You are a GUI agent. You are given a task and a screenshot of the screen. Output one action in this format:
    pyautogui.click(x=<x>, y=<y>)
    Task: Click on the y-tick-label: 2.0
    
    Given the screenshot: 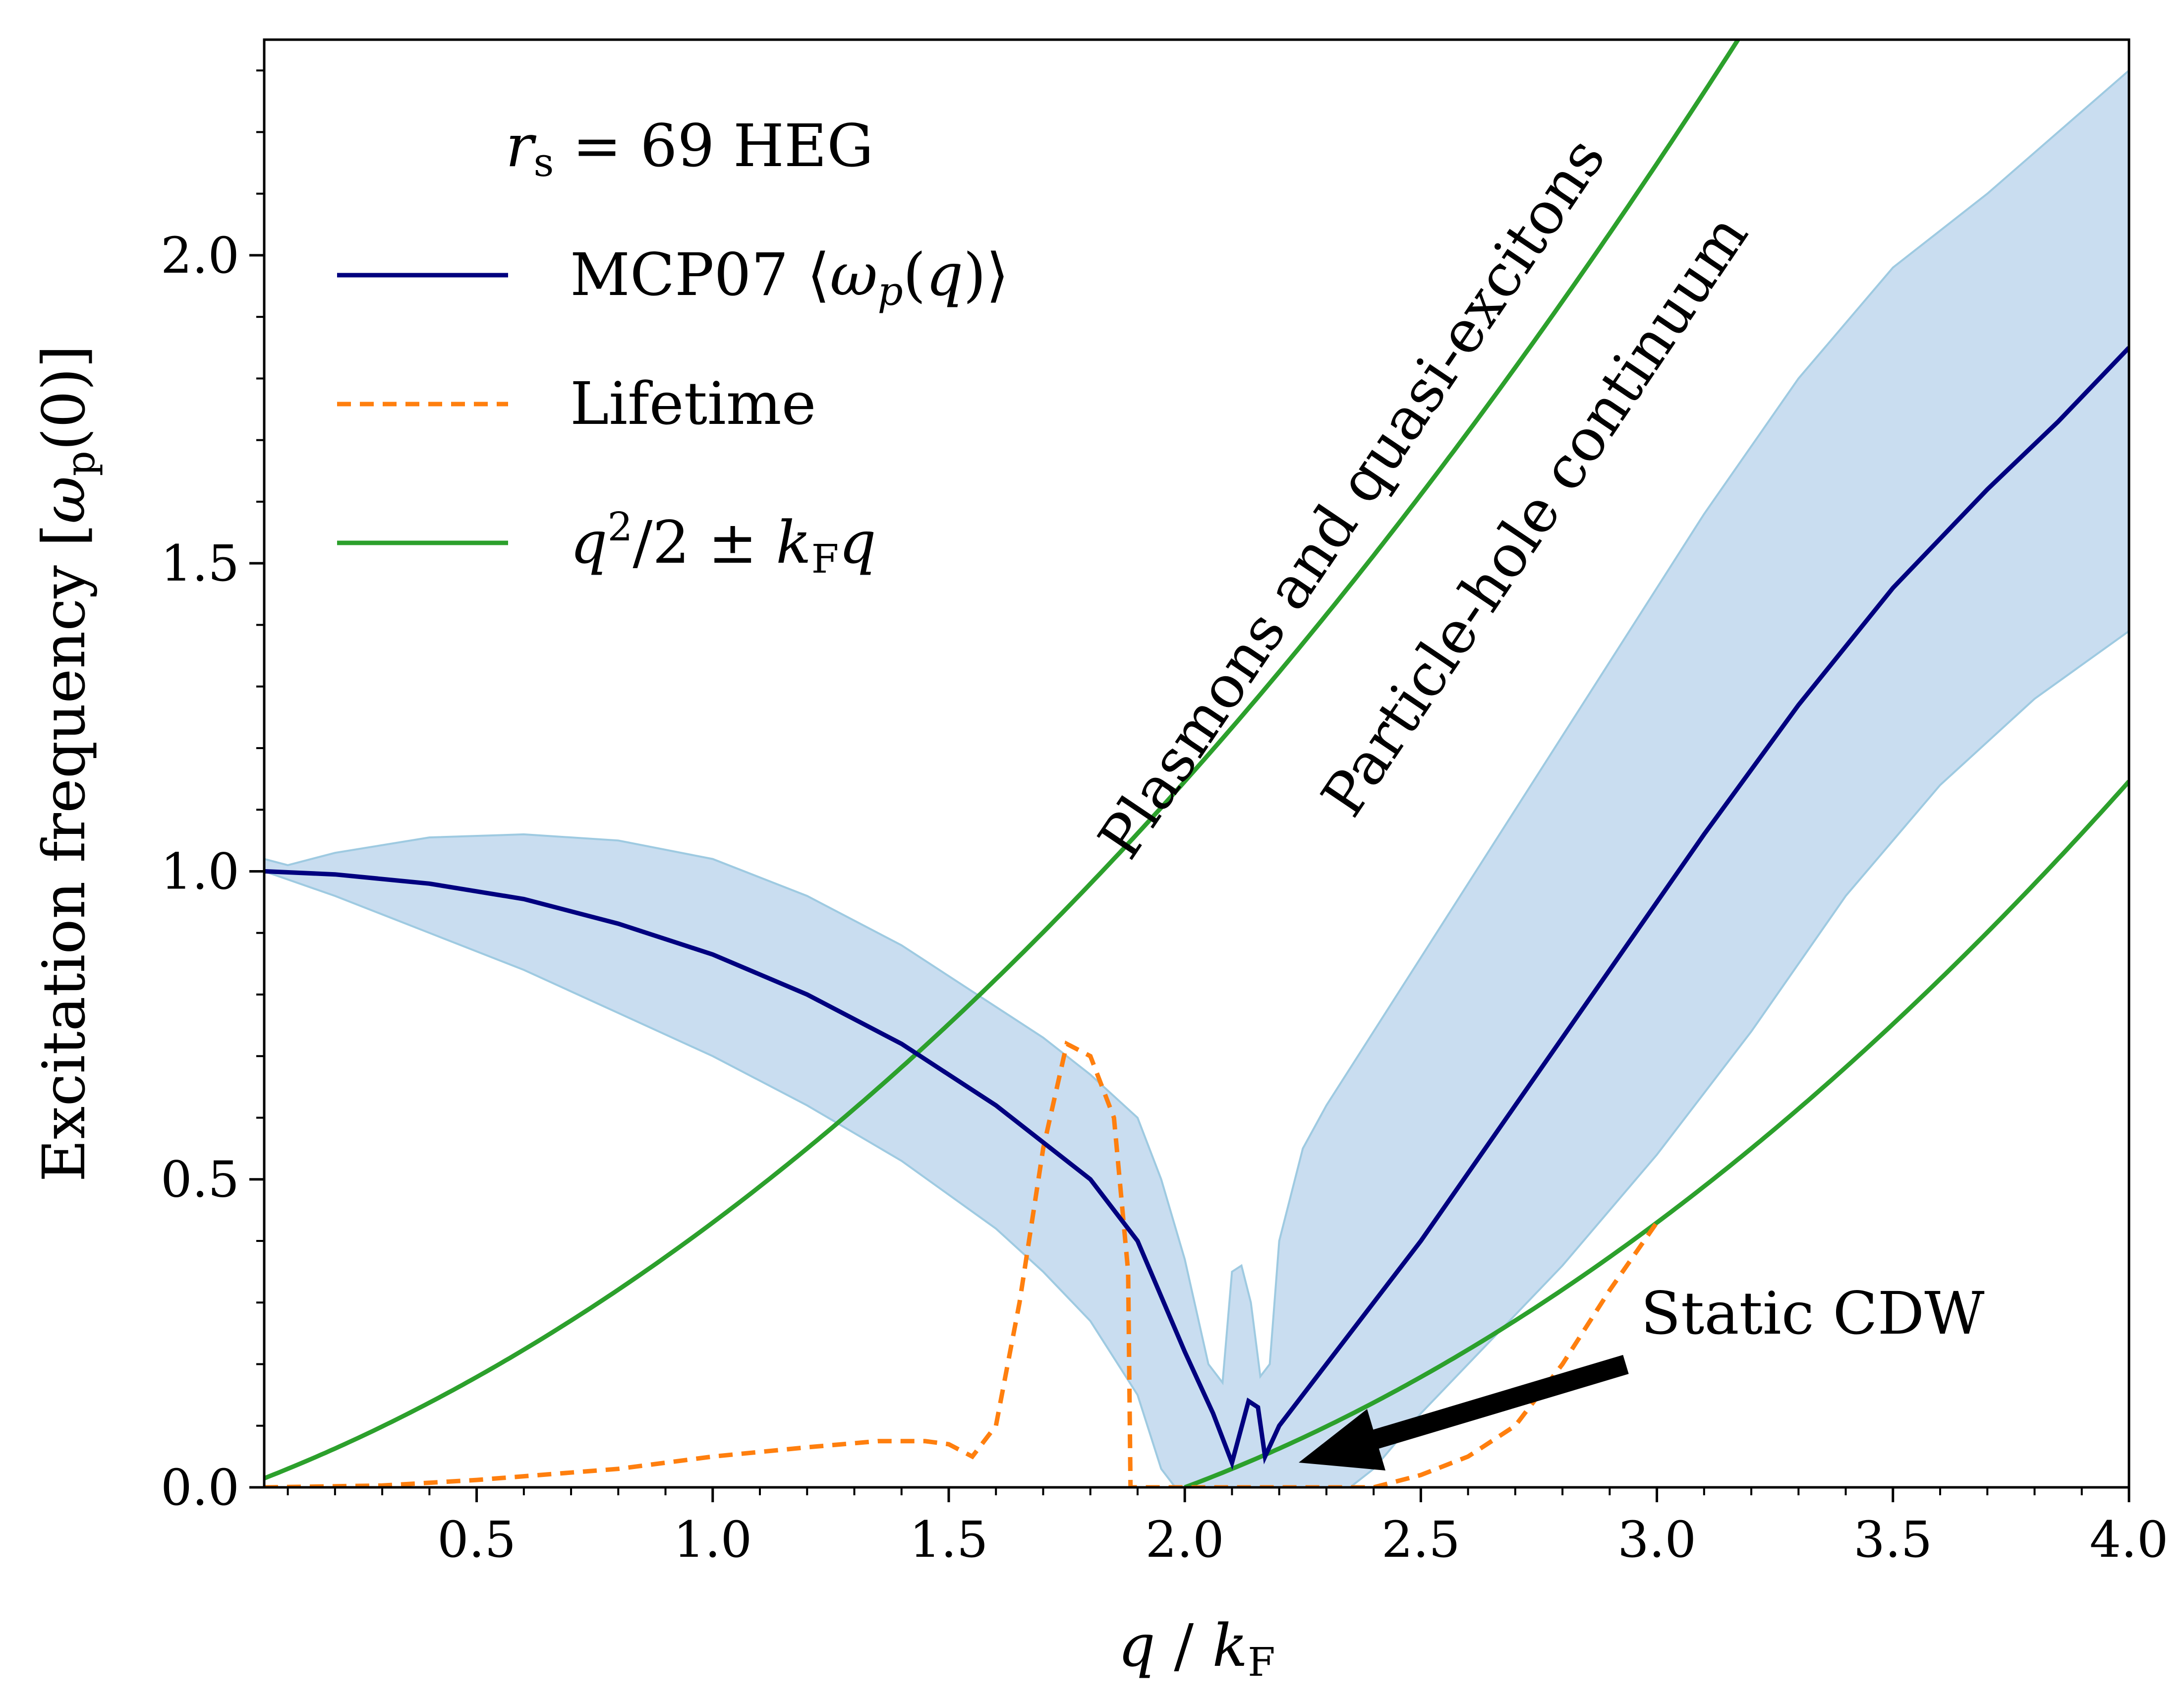 What is the action you would take?
    pyautogui.click(x=200, y=256)
    